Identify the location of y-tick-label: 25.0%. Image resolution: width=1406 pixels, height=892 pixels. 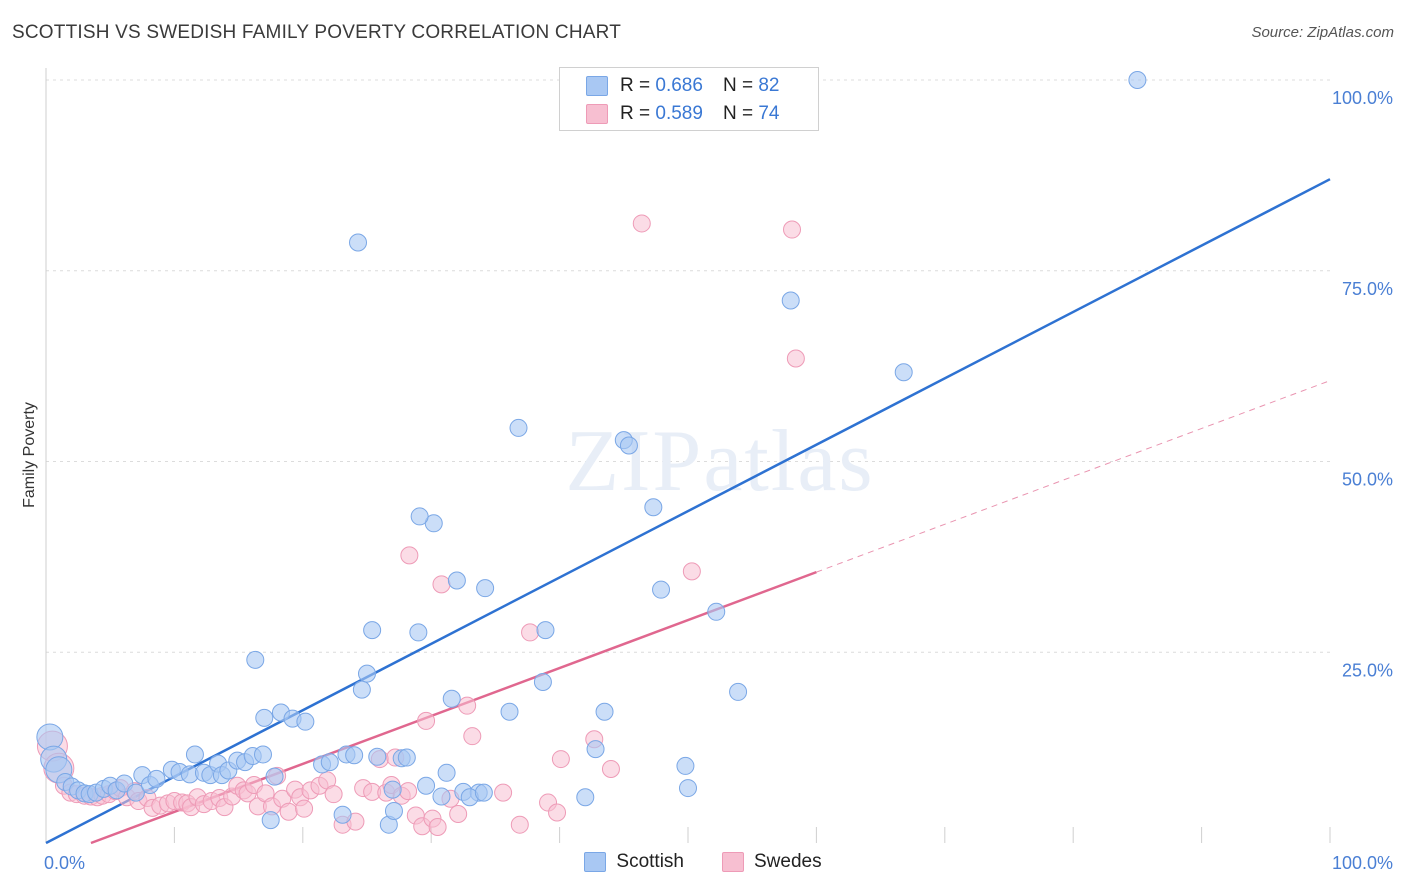
(1367, 670).